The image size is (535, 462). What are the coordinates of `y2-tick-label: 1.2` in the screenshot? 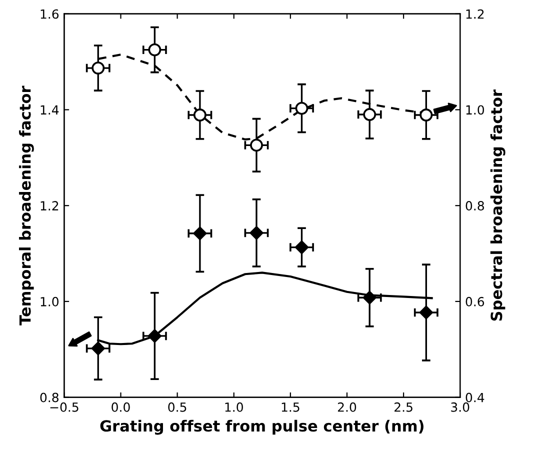 It's located at (475, 14).